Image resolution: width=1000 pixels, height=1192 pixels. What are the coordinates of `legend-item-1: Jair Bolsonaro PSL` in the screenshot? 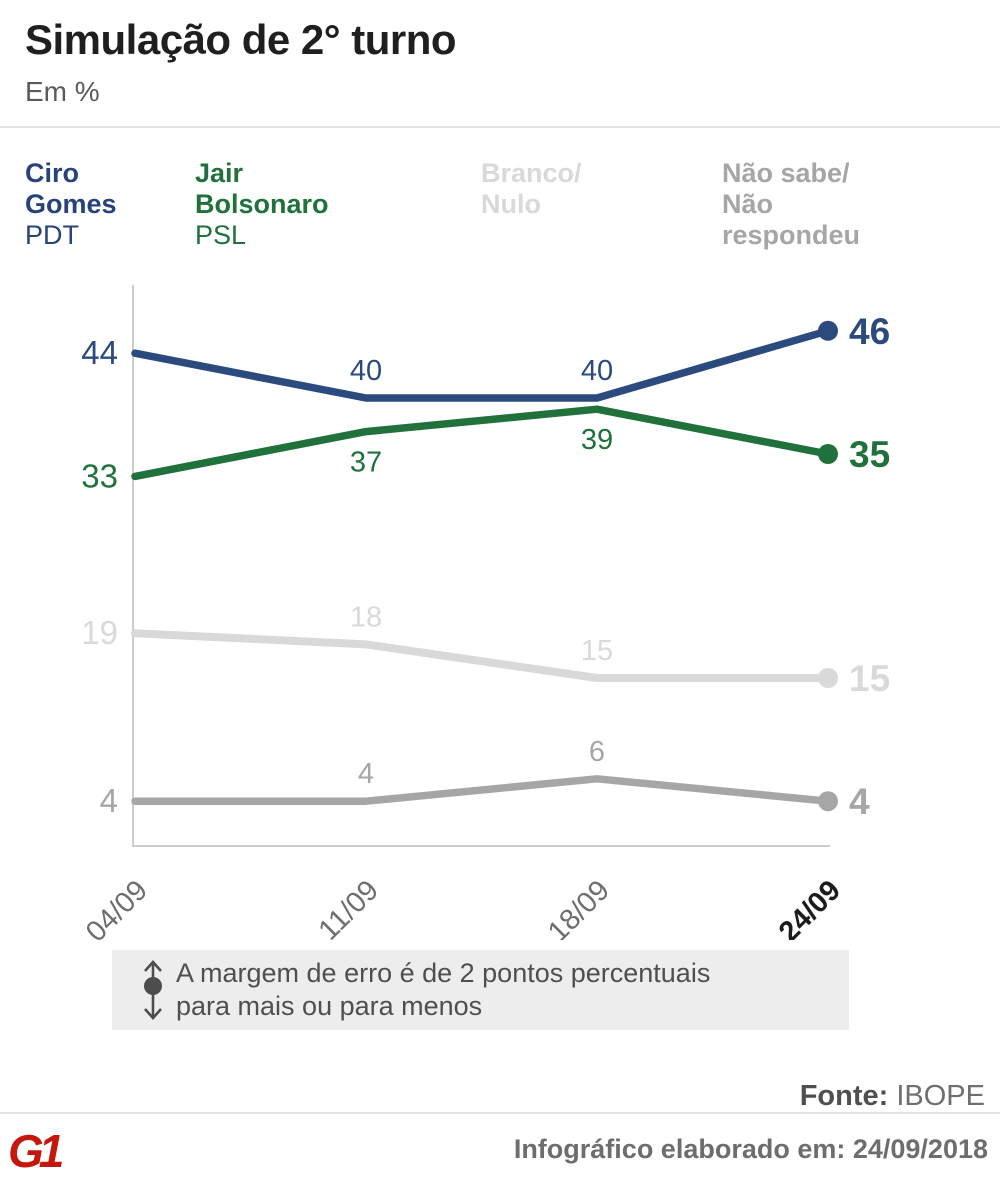 It's located at (262, 204).